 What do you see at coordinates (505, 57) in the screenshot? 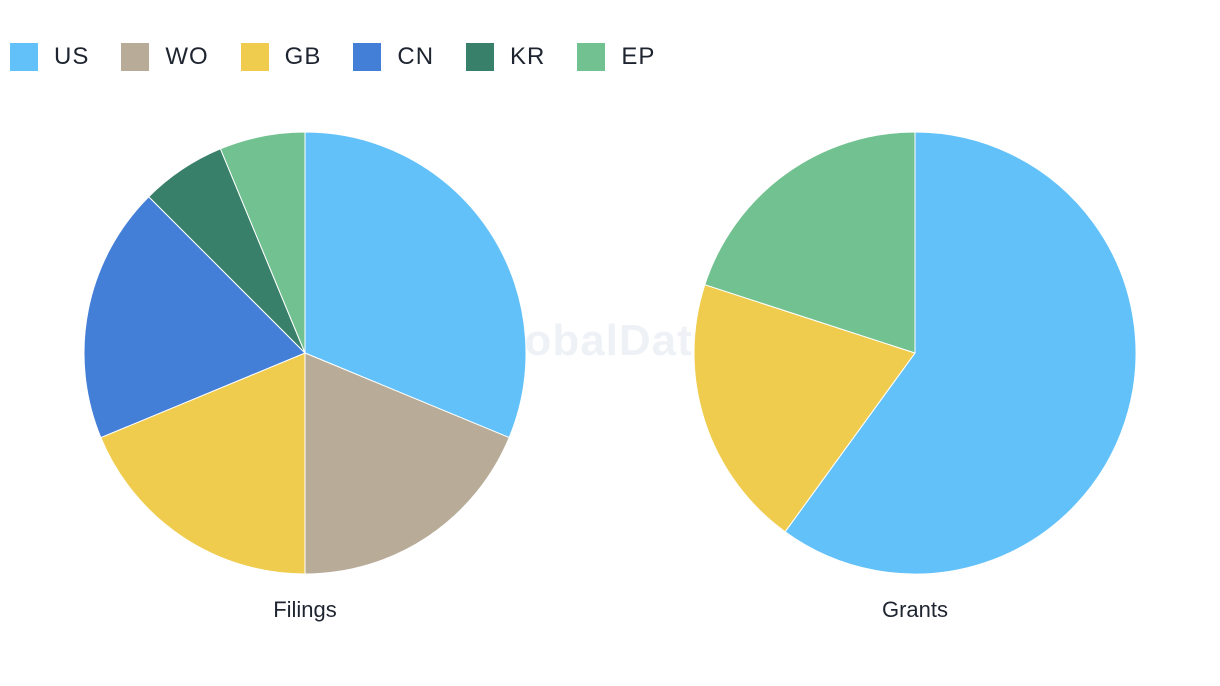
I see `legend-item-kr: KR` at bounding box center [505, 57].